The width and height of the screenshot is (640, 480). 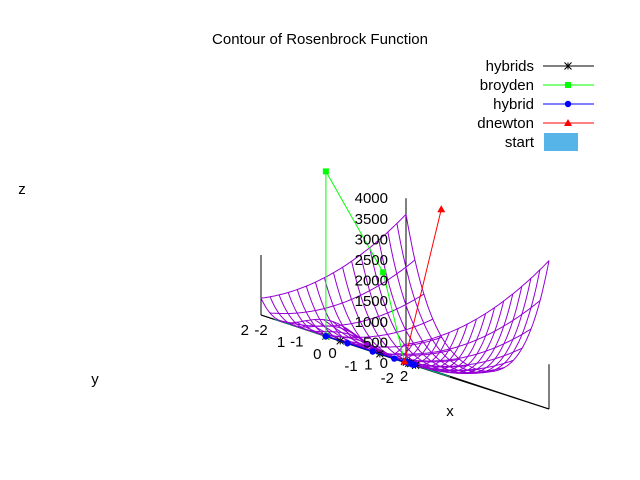 What do you see at coordinates (505, 123) in the screenshot?
I see `legend-label: dnewton` at bounding box center [505, 123].